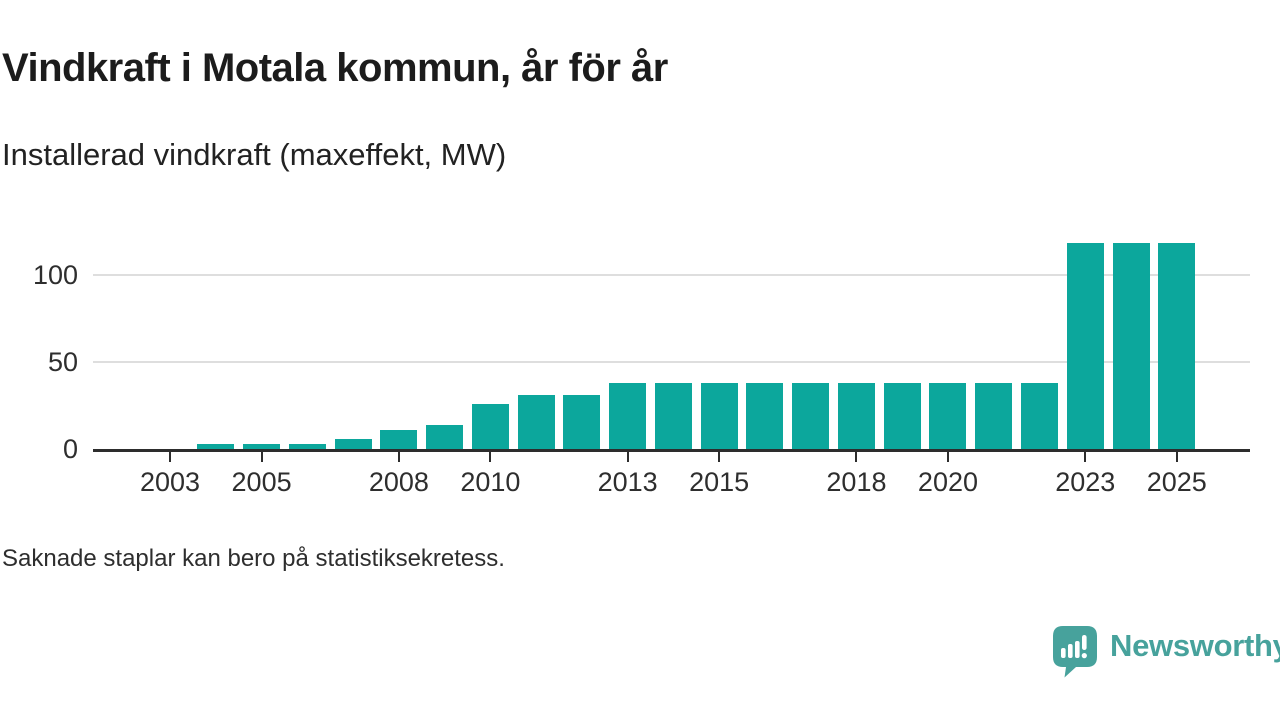  What do you see at coordinates (490, 482) in the screenshot?
I see `x-axis-label-2010: 2010` at bounding box center [490, 482].